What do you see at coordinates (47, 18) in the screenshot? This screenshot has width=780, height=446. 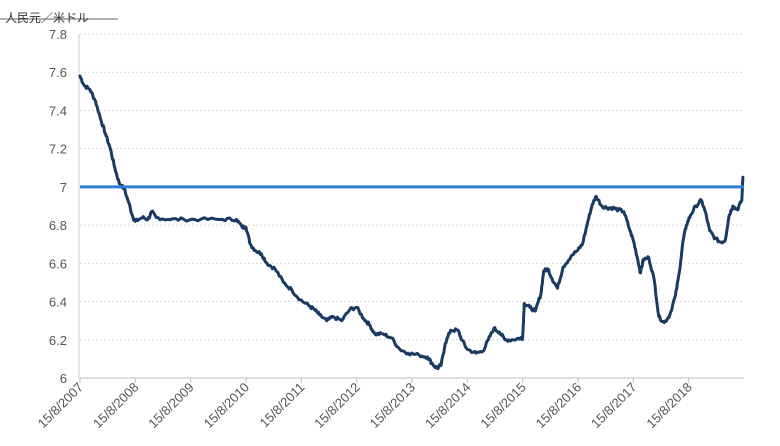 I see `y-axis-unit-label: 人民元／米ドル` at bounding box center [47, 18].